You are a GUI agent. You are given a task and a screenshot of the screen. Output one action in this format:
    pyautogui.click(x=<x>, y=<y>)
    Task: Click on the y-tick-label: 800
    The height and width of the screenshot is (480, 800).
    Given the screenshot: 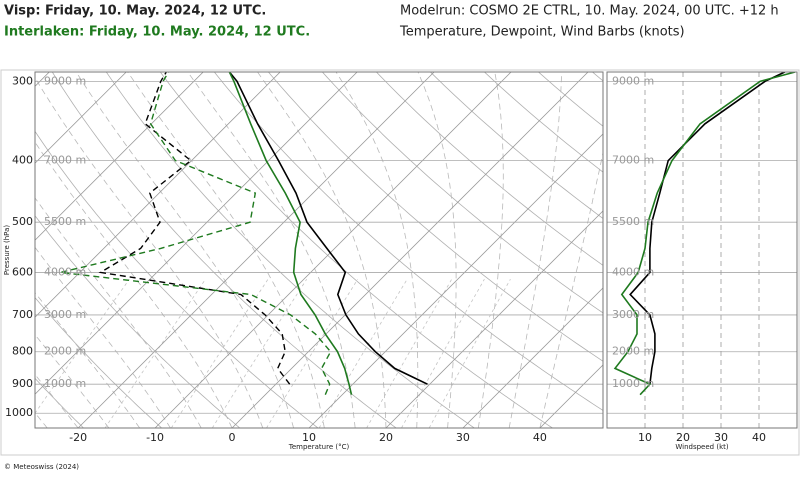 What is the action you would take?
    pyautogui.click(x=22, y=351)
    